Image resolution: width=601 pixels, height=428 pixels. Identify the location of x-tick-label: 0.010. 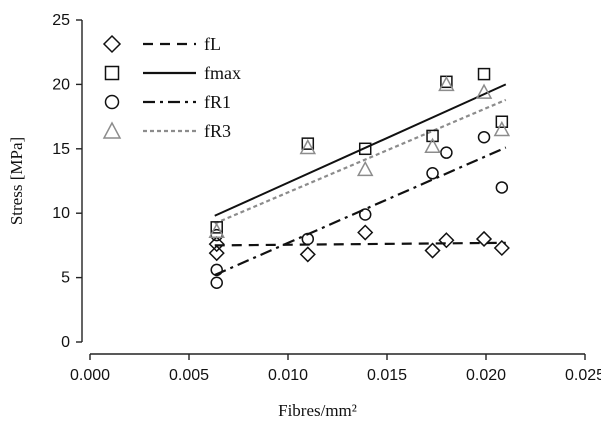
(288, 375).